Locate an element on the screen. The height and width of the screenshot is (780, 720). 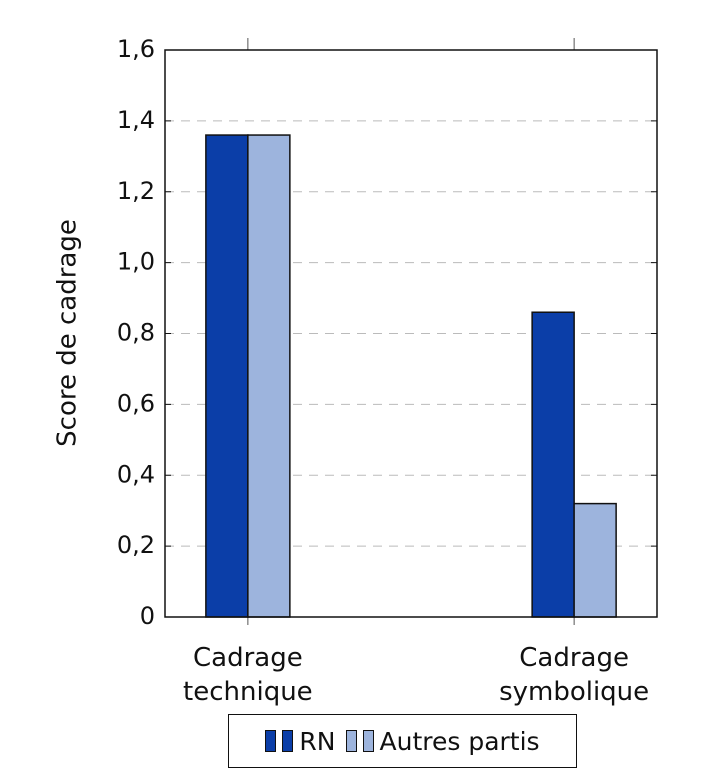
legend: RN Autres partis is located at coordinates (402, 741).